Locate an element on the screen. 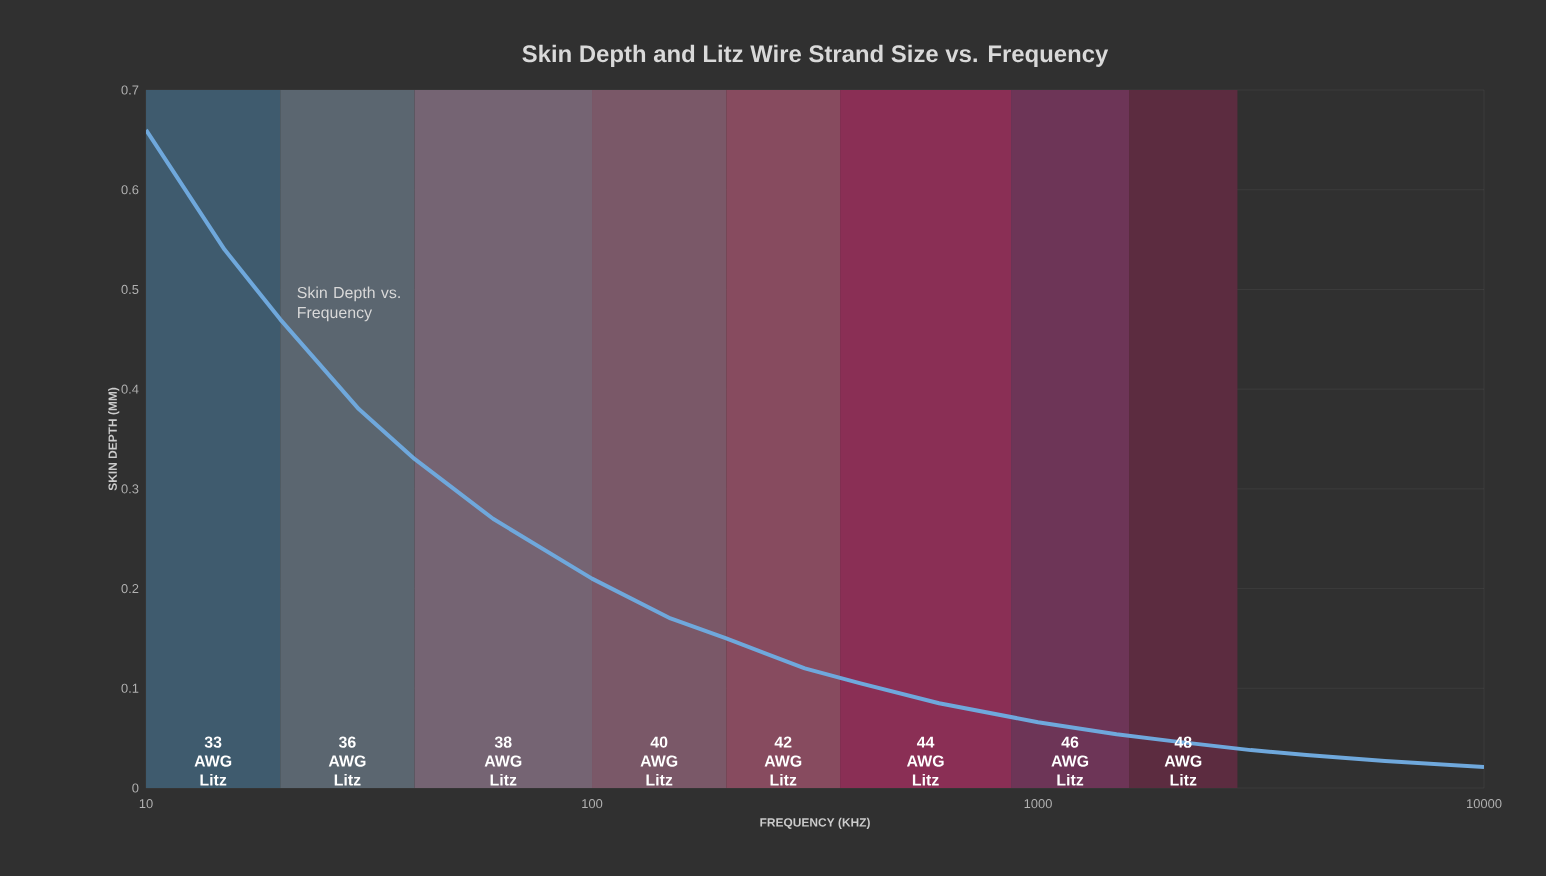 The image size is (1546, 876). chart-title: Skin Depth and Litz Wire Strand Size vs. Frequency is located at coordinates (815, 56).